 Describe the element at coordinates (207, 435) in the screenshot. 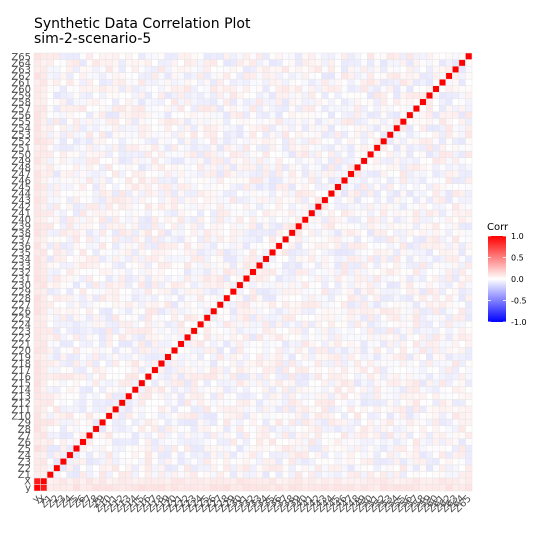

I see `heatmap-cell-Z25-Z7` at that location.